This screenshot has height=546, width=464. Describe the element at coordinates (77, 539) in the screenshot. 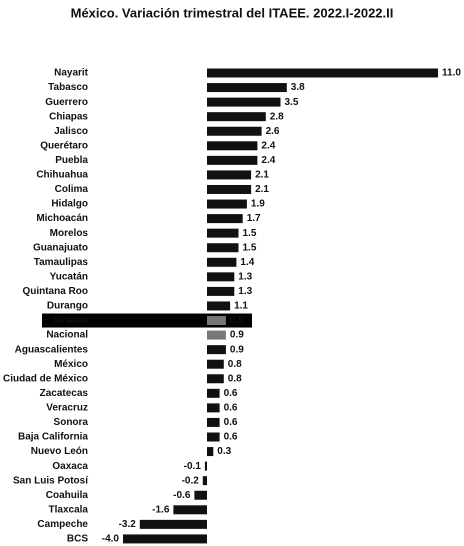

I see `category-label: BCS` at that location.